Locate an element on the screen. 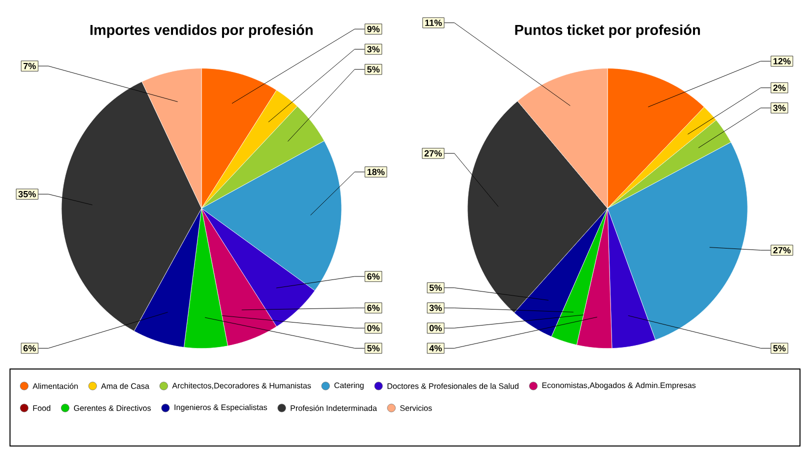  data-label: 7% is located at coordinates (30, 66).